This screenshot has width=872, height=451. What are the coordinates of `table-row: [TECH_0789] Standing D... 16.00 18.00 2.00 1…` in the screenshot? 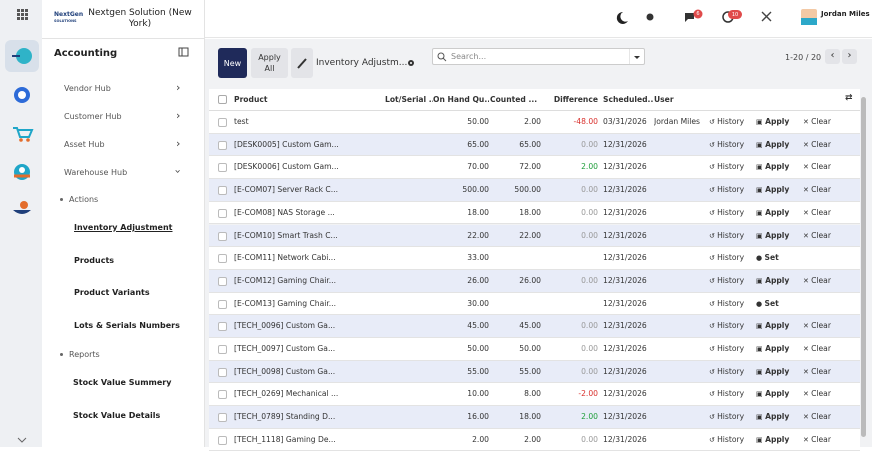 It's located at (534, 417).